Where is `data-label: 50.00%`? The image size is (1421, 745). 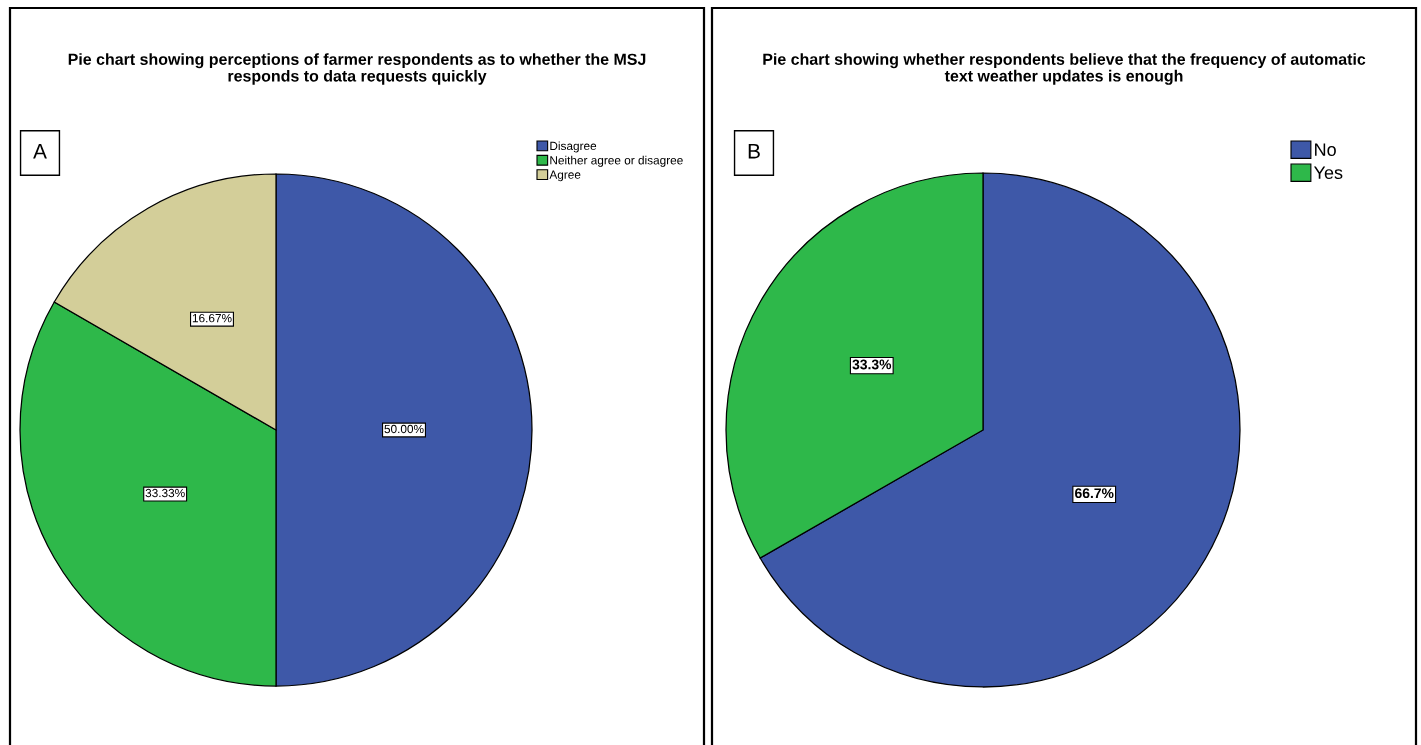 data-label: 50.00% is located at coordinates (404, 429).